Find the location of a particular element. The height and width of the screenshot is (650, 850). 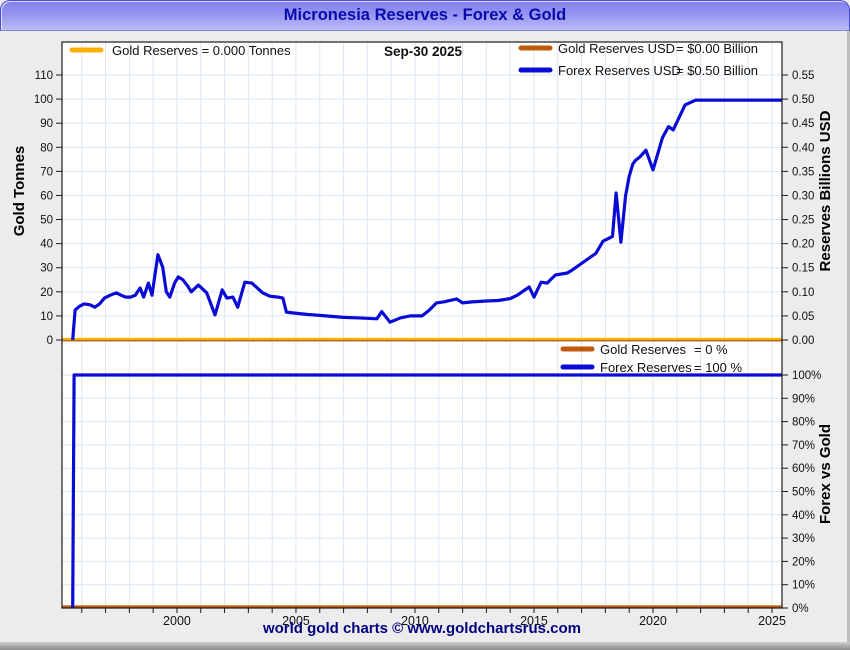

forex-vs-gold-tick-label: 90% is located at coordinates (803, 399).